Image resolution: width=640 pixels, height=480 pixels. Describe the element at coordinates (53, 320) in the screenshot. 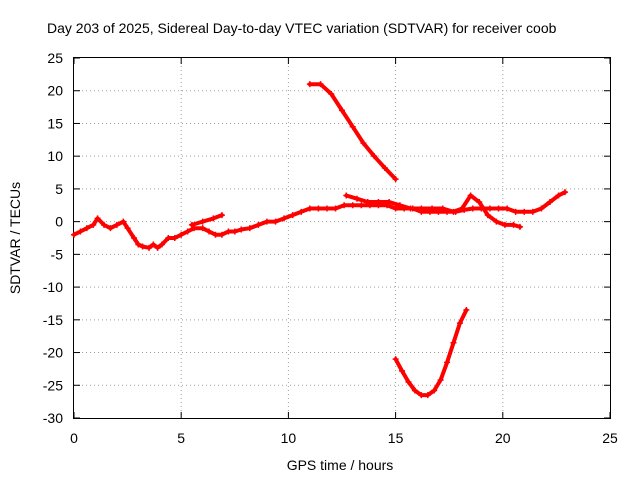

I see `y-tick-label: -15` at that location.